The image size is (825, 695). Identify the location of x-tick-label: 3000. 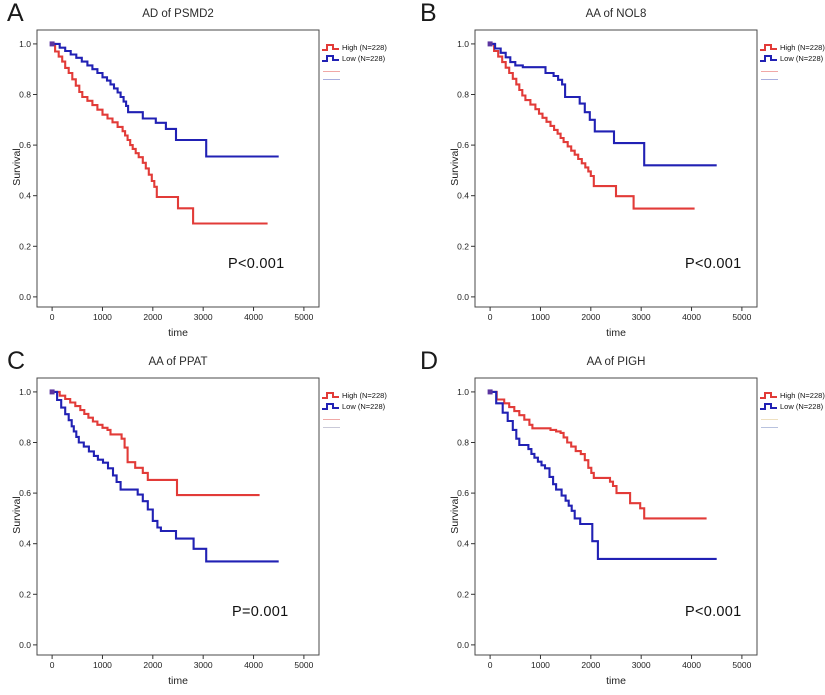
(641, 665).